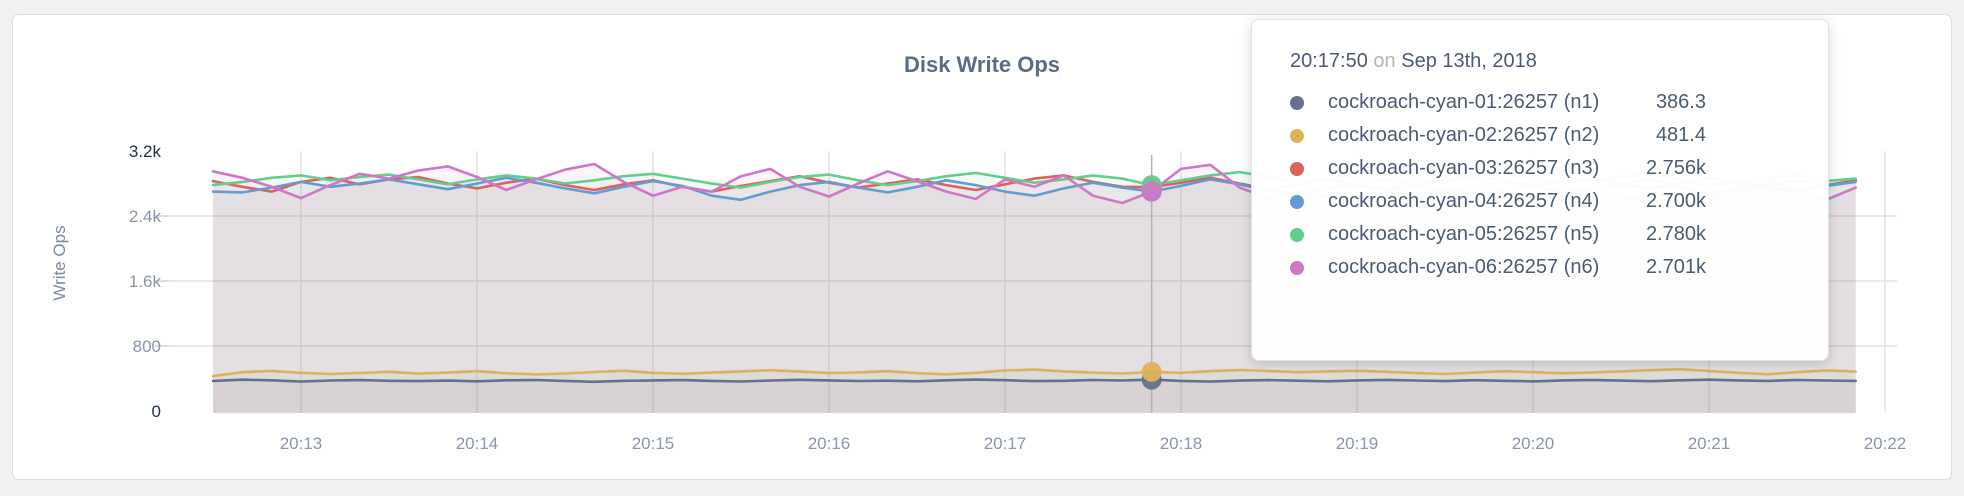 This screenshot has width=1964, height=496. What do you see at coordinates (1464, 168) in the screenshot?
I see `series-name: cockroach-cyan-03:26257 (n3)` at bounding box center [1464, 168].